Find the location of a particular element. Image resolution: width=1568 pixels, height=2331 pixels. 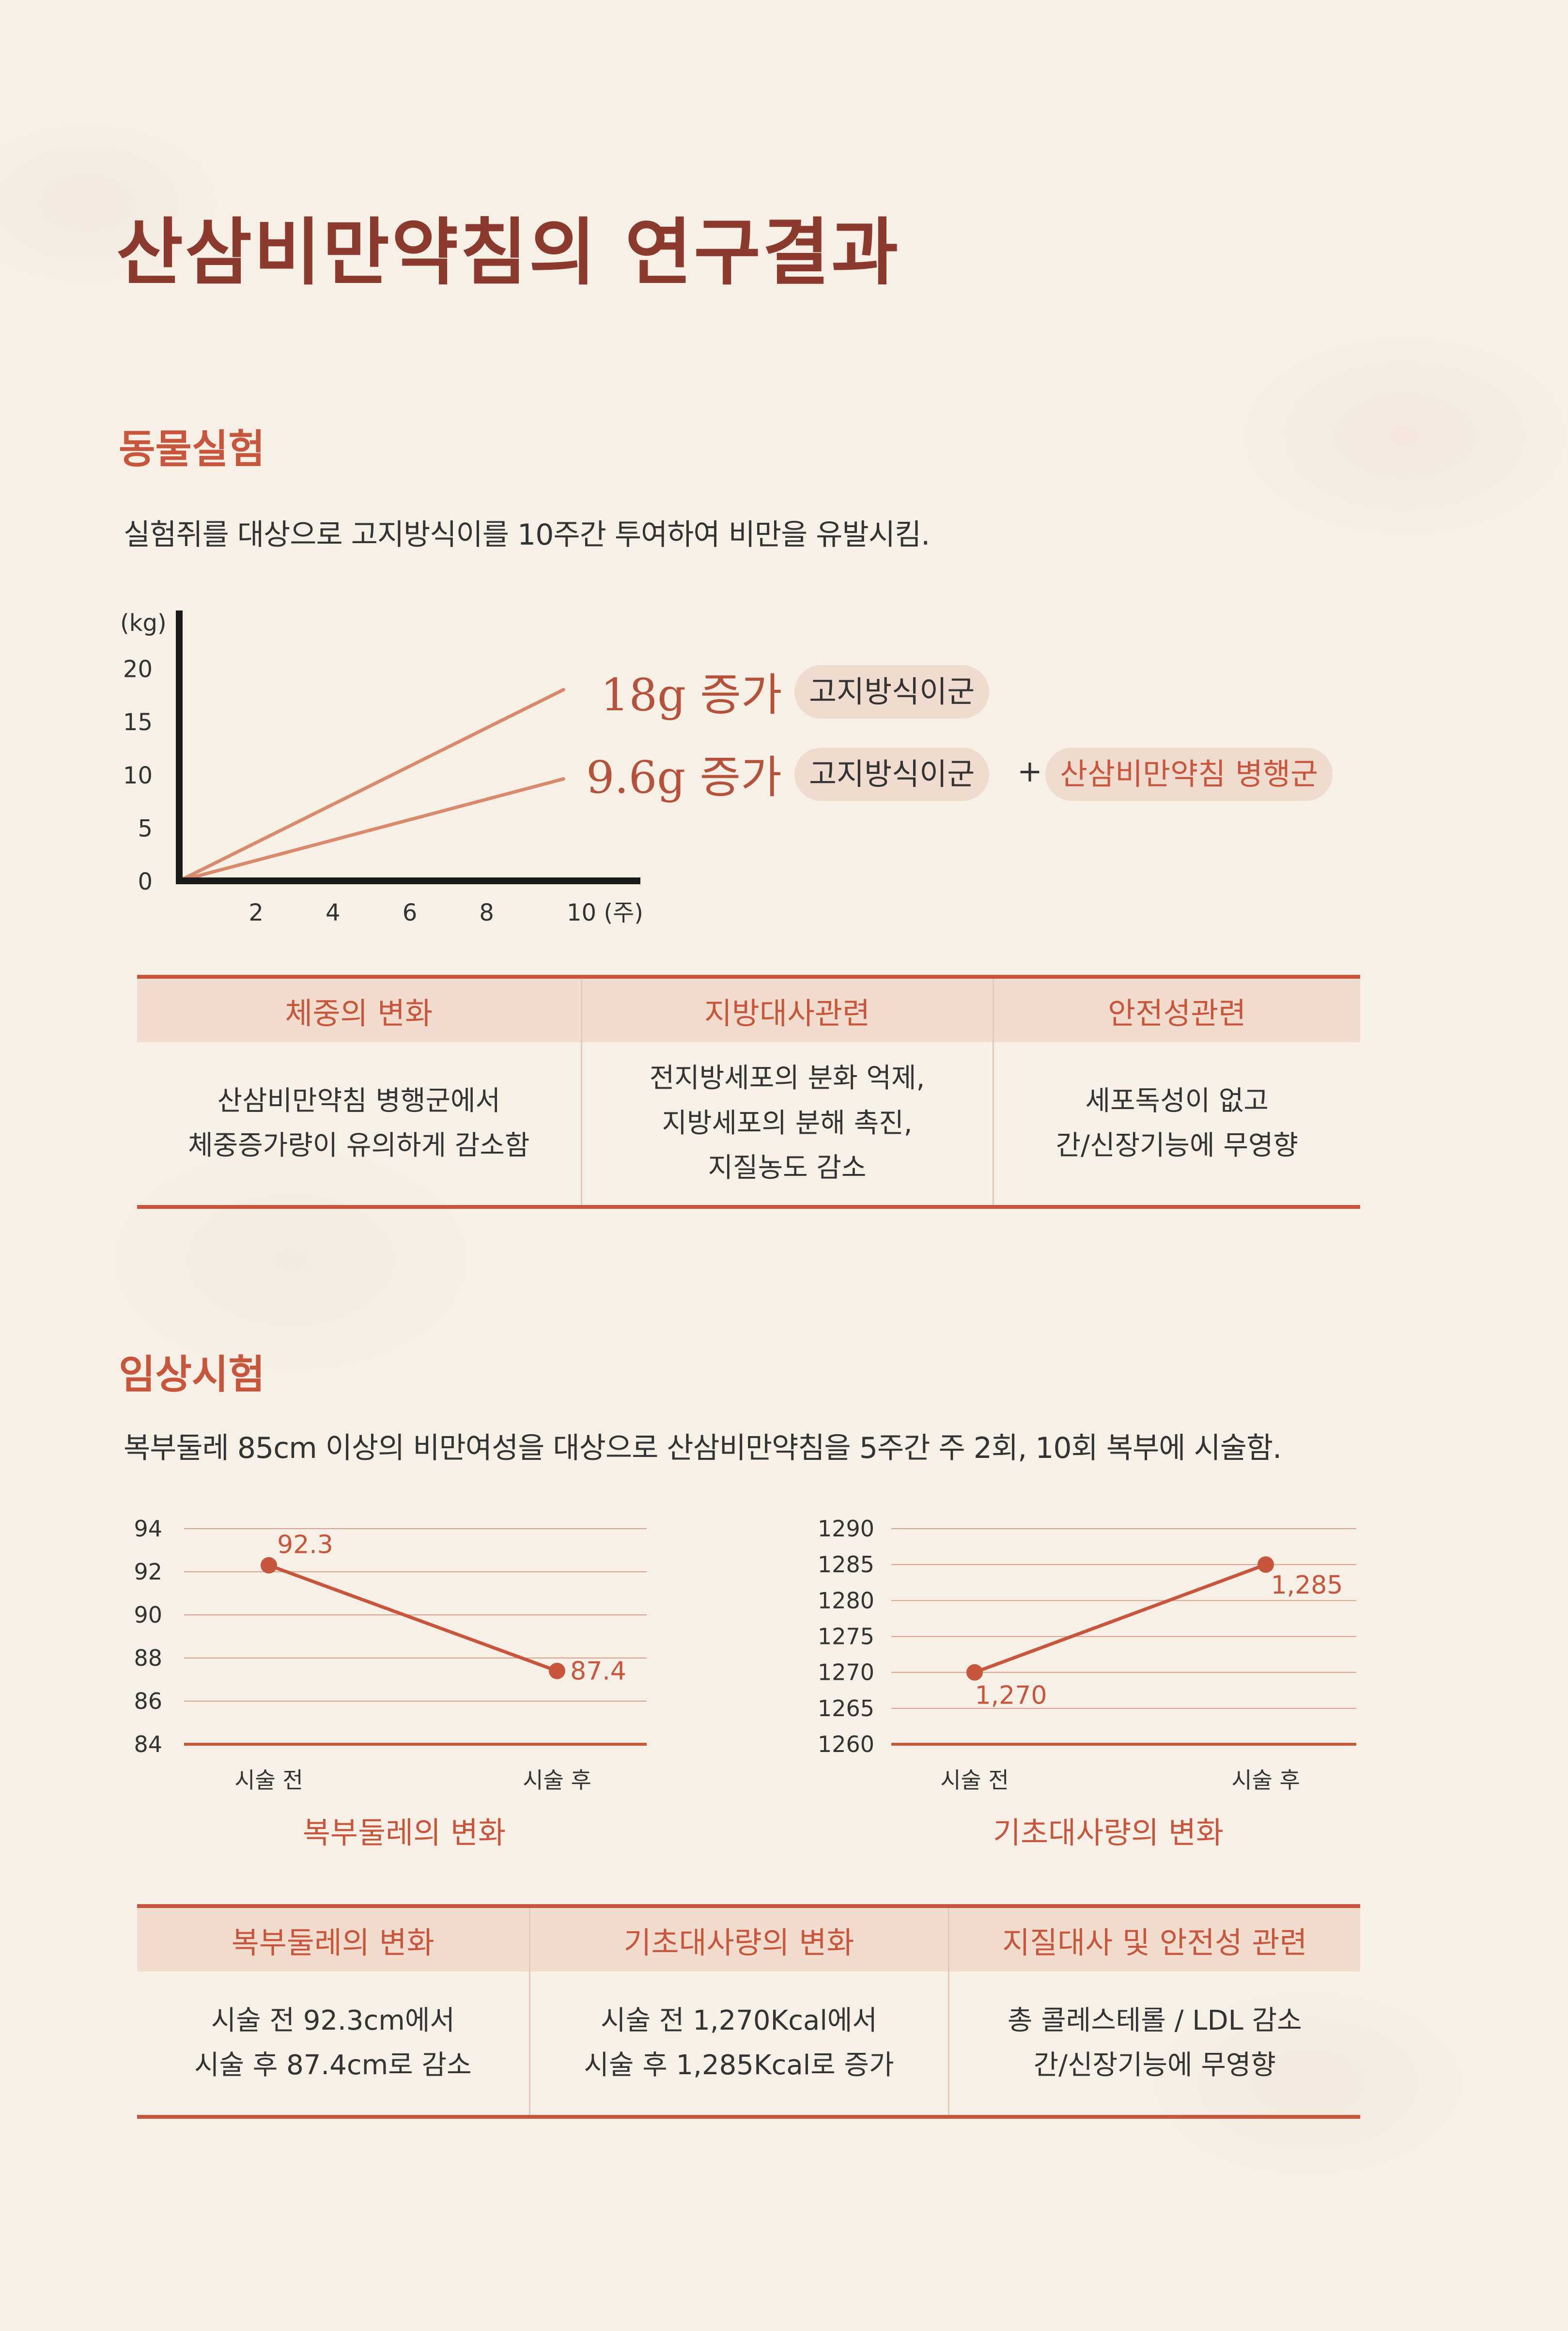

table-header: 지질대사 및 안전성 관련 is located at coordinates (1153, 1938).